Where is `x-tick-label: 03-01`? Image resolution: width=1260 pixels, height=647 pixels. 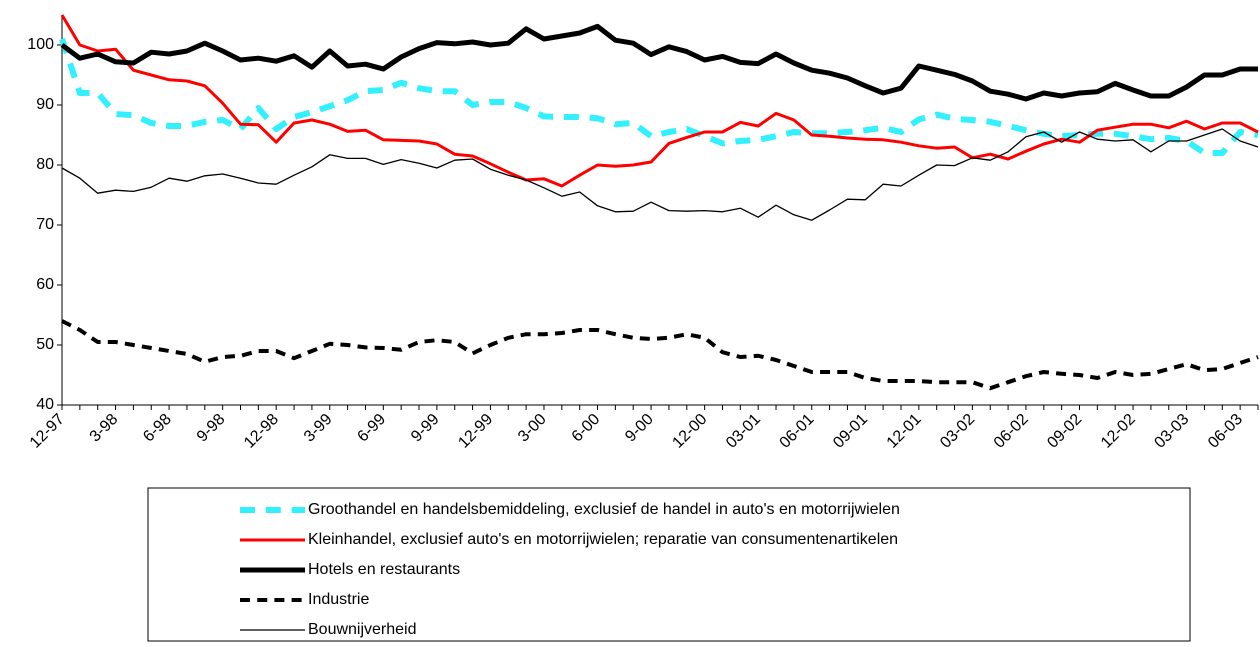 x-tick-label: 03-01 is located at coordinates (743, 431).